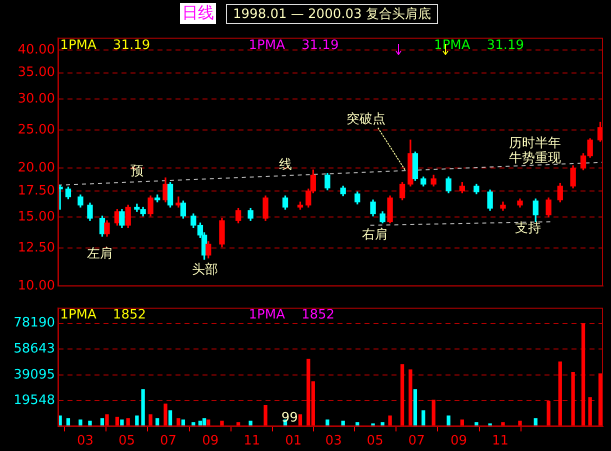  Describe the element at coordinates (375, 234) in the screenshot. I see `annotation: 右肩` at that location.